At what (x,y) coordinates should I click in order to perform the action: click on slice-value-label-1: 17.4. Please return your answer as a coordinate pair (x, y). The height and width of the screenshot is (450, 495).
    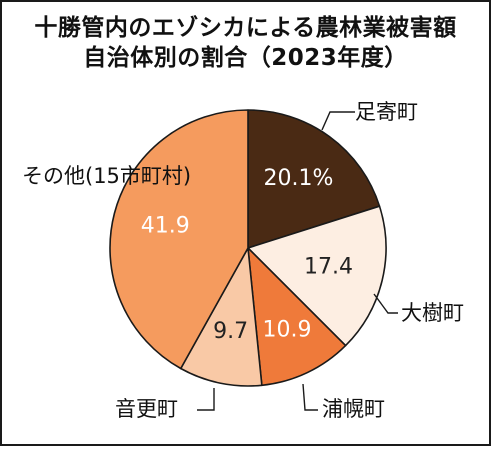
    Looking at the image, I should click on (328, 267).